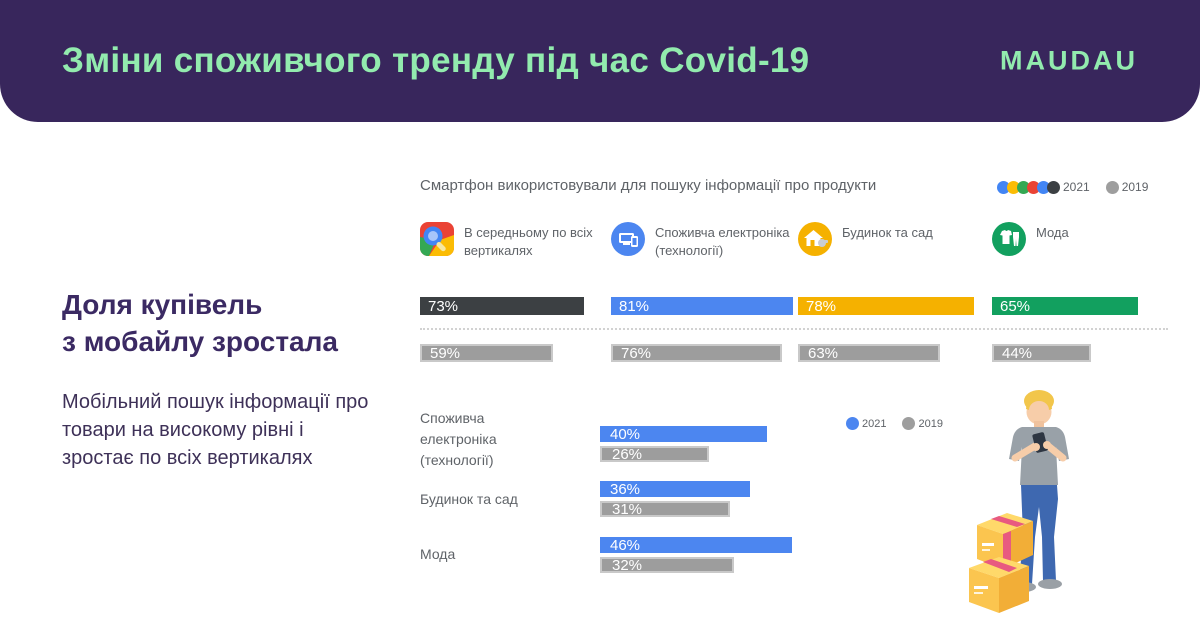  What do you see at coordinates (458, 439) in the screenshot?
I see `chart2-row-label: Споживча електроніка (технології)` at bounding box center [458, 439].